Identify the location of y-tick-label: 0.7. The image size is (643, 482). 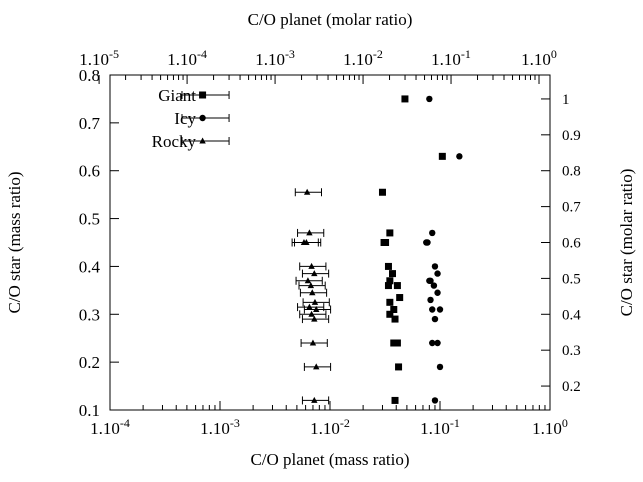
(90, 123).